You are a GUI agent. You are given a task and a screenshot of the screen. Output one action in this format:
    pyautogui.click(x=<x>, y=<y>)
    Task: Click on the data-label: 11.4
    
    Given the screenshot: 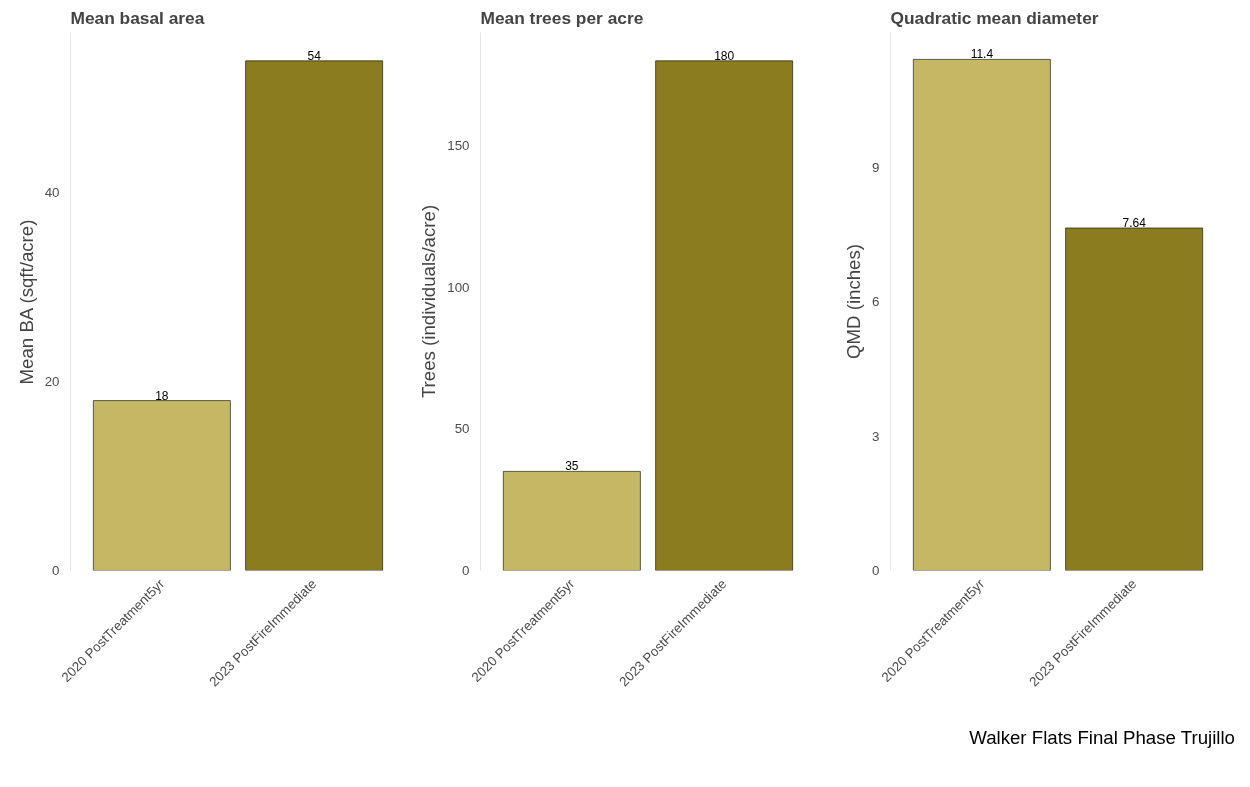 What is the action you would take?
    pyautogui.click(x=982, y=54)
    